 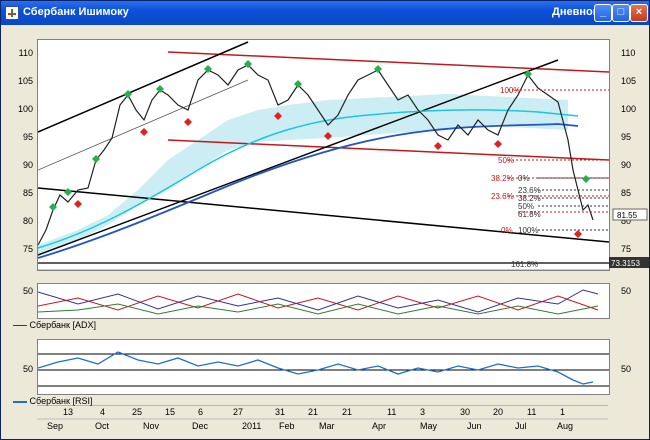 What do you see at coordinates (498, 412) in the screenshot?
I see `day-20: 20` at bounding box center [498, 412].